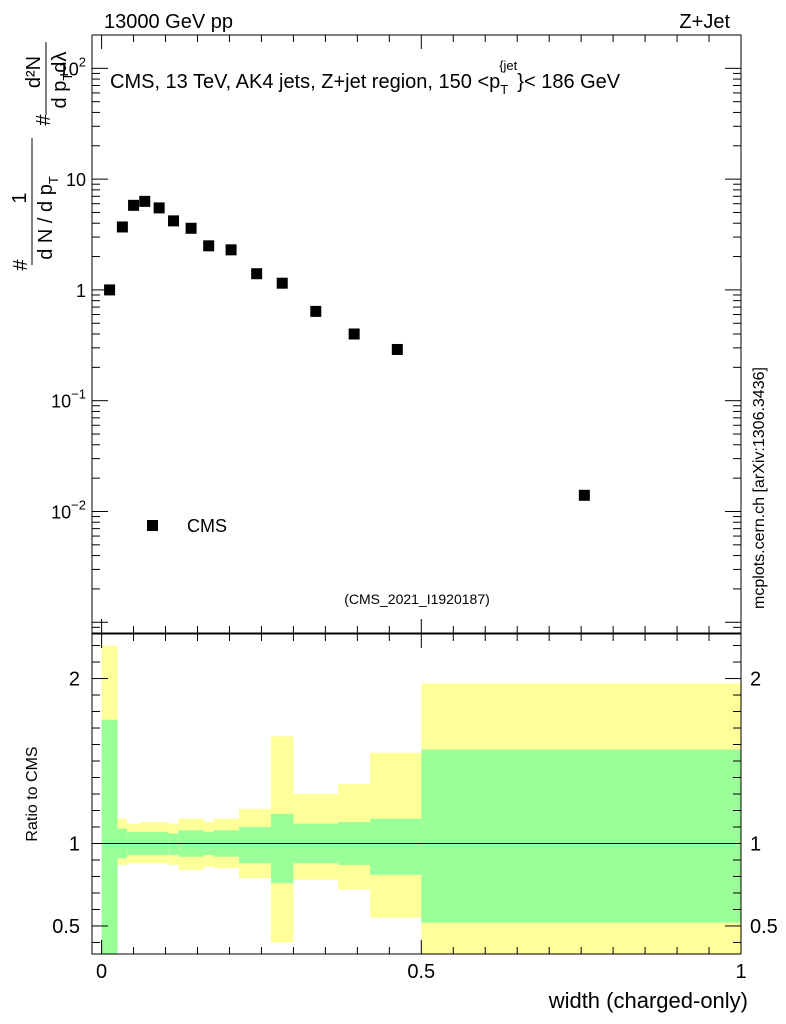 This screenshot has height=1024, width=786. Describe the element at coordinates (78, 504) in the screenshot. I see `main-y-tick-exp: −2` at that location.